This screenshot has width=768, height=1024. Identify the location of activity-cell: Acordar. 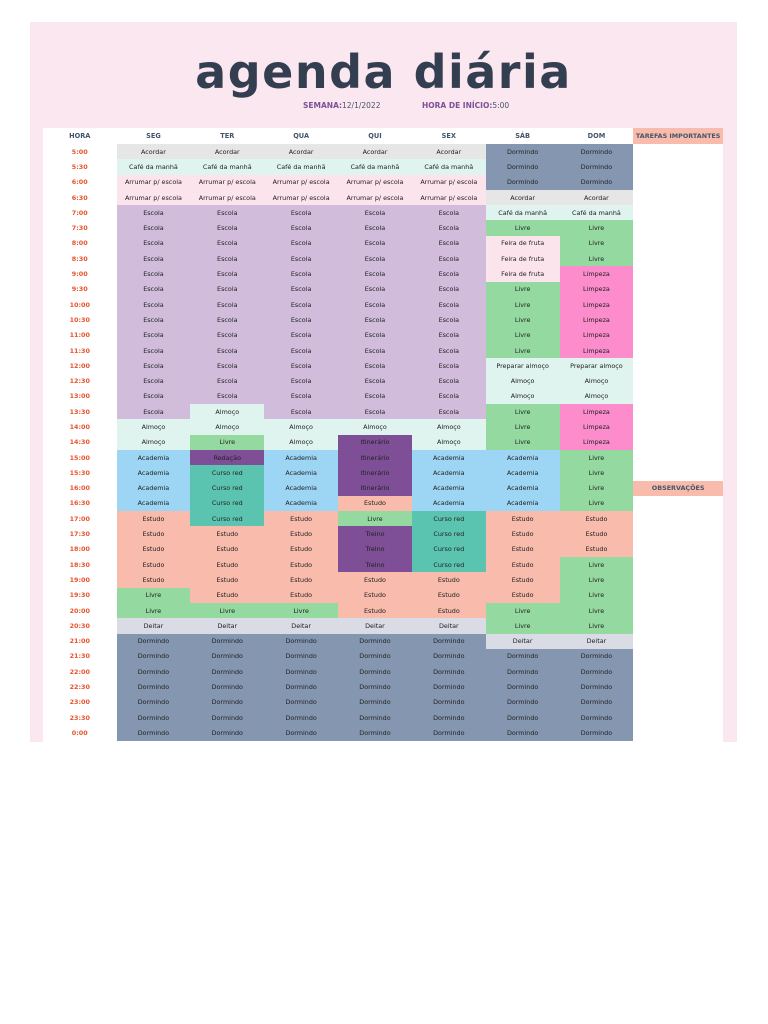
(596, 197).